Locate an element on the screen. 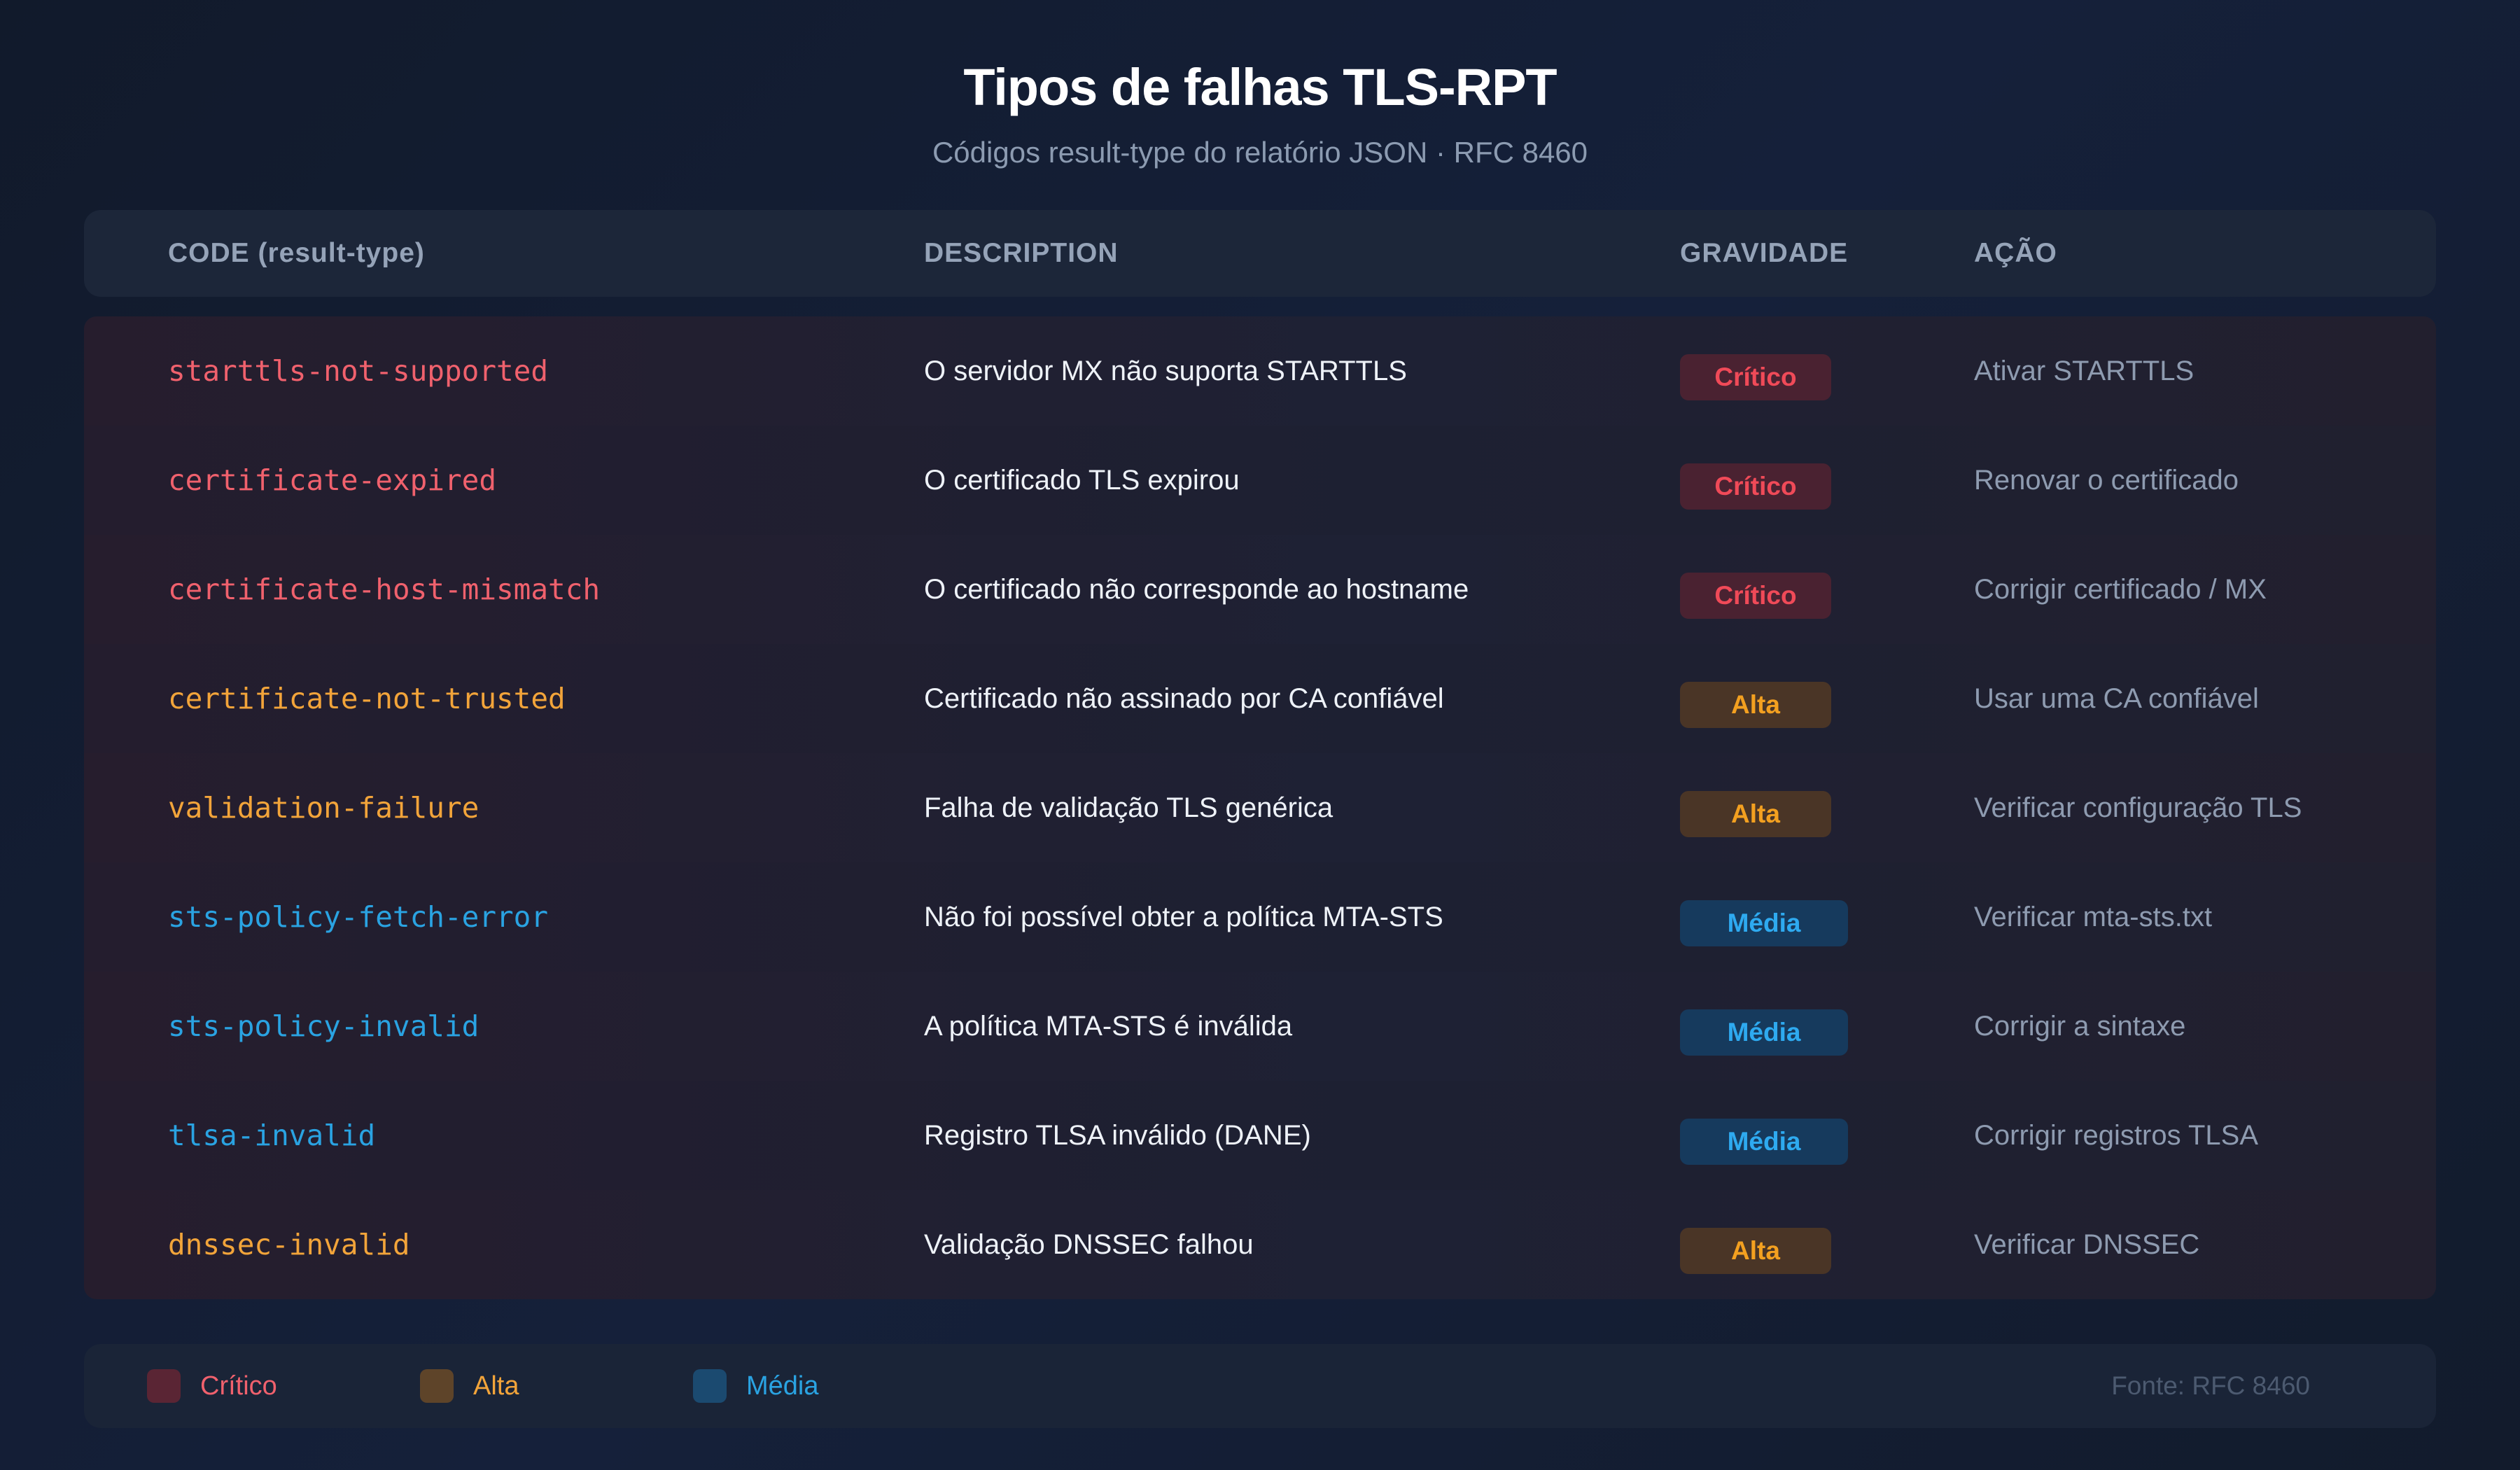 Image resolution: width=2520 pixels, height=1470 pixels. row-action: Corrigir a sintaxe is located at coordinates (2080, 1026).